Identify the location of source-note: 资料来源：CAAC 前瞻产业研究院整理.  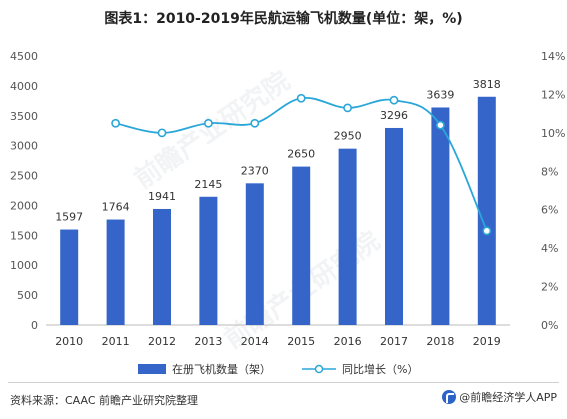
(104, 400).